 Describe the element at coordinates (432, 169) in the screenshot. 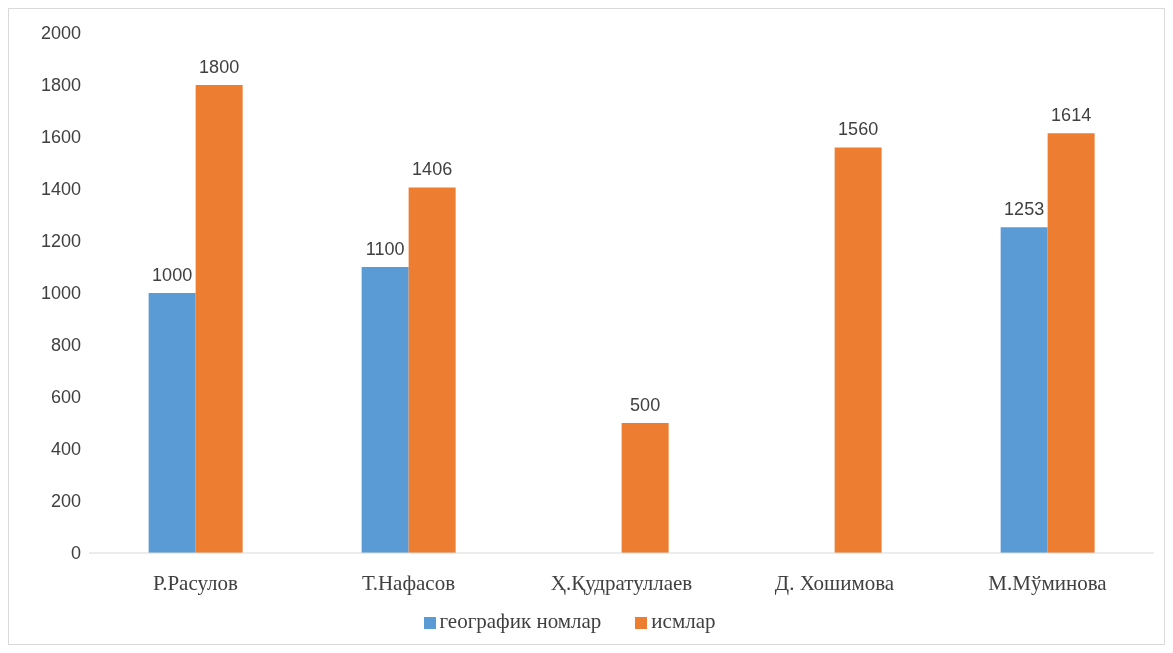

I see `data-label: 1406` at that location.